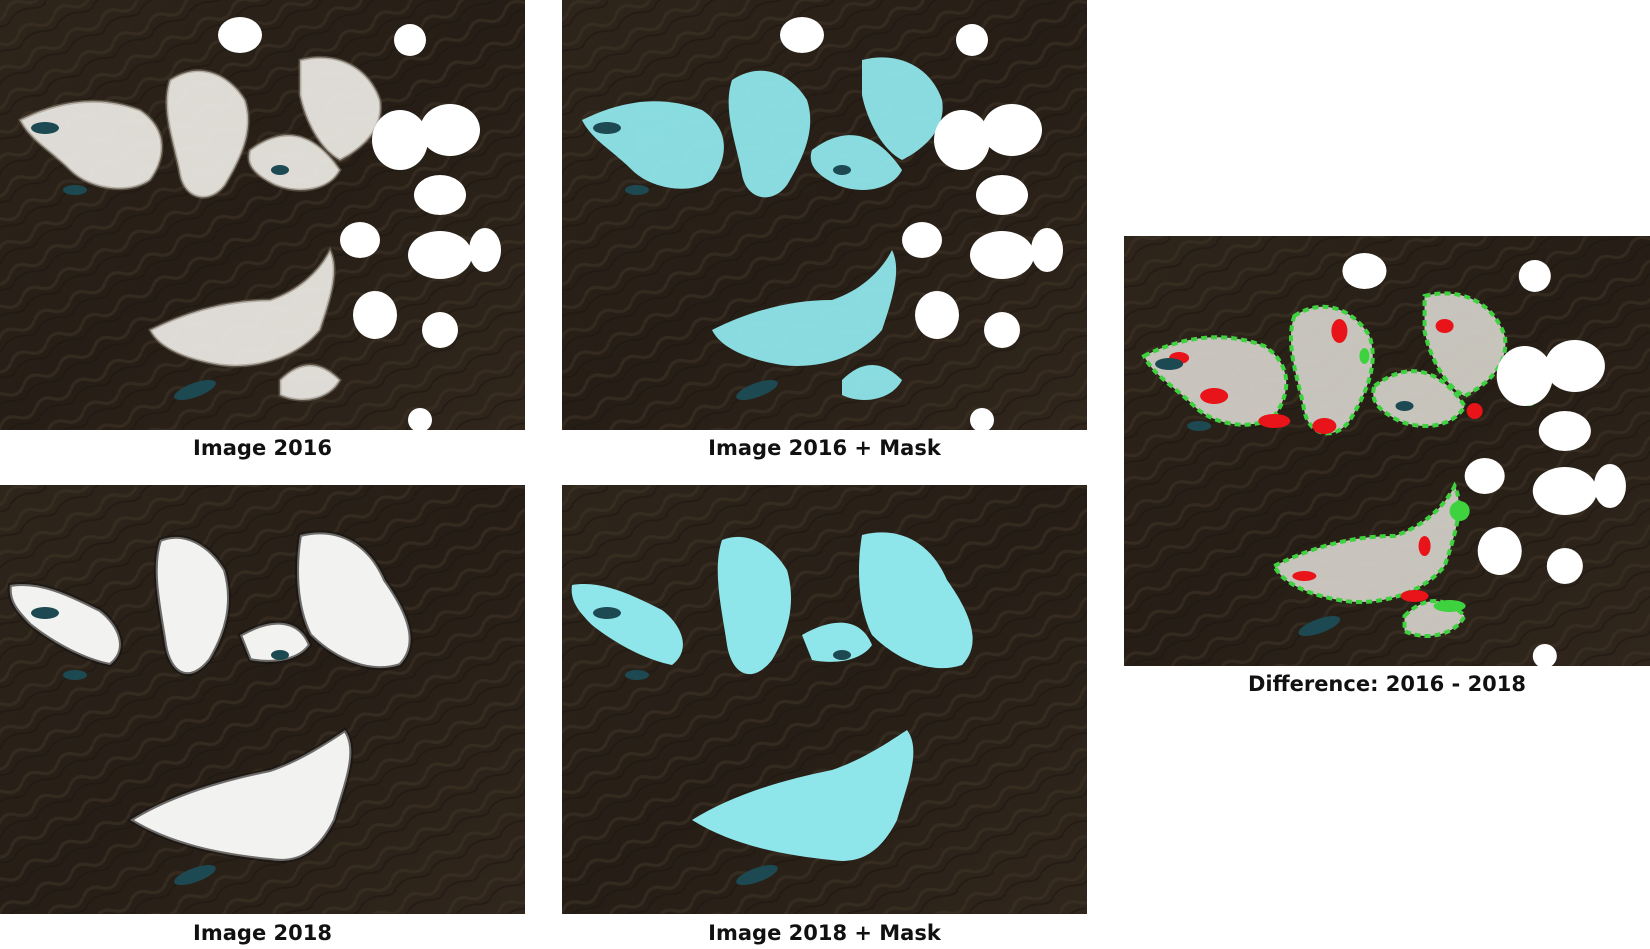  Describe the element at coordinates (824, 699) in the screenshot. I see `satellite-image-2018-with-mask` at that location.